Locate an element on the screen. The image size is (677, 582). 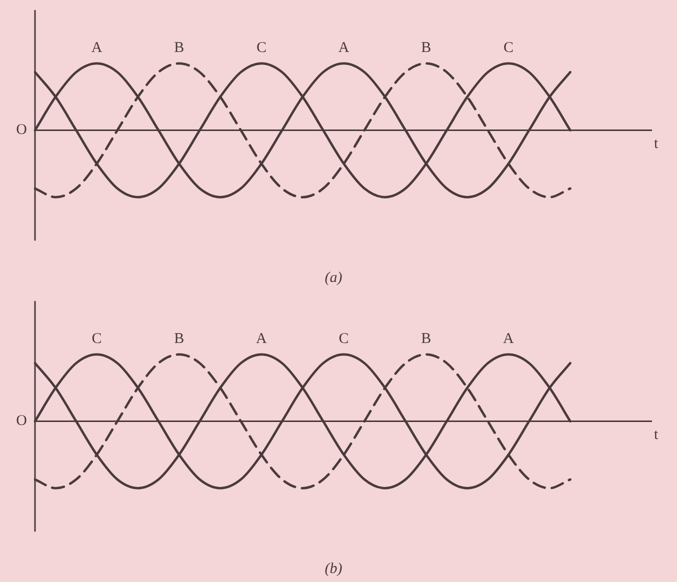
text: (b) is located at coordinates (333, 568).